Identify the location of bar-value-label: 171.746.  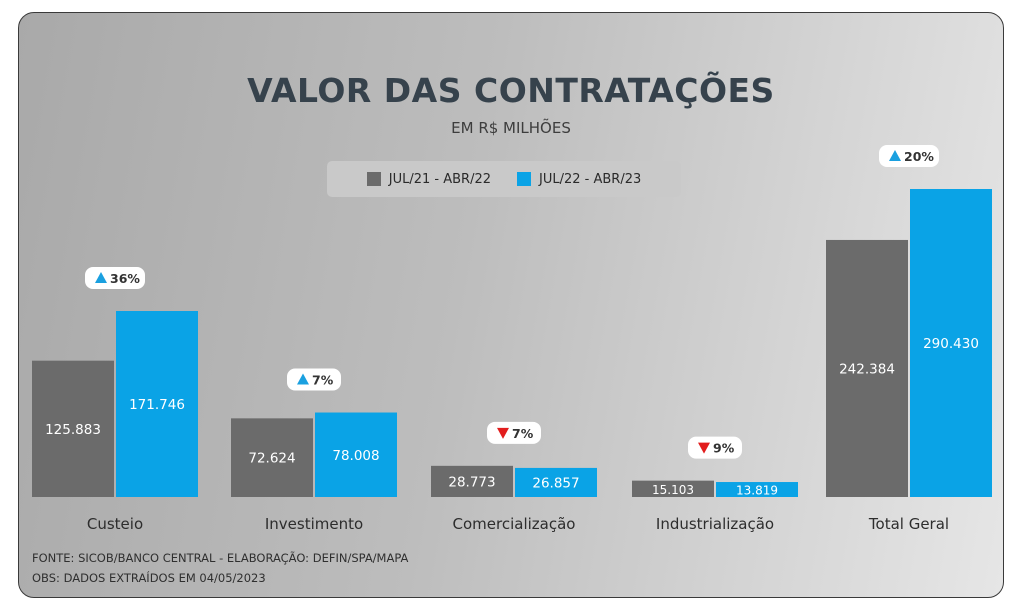
(157, 405).